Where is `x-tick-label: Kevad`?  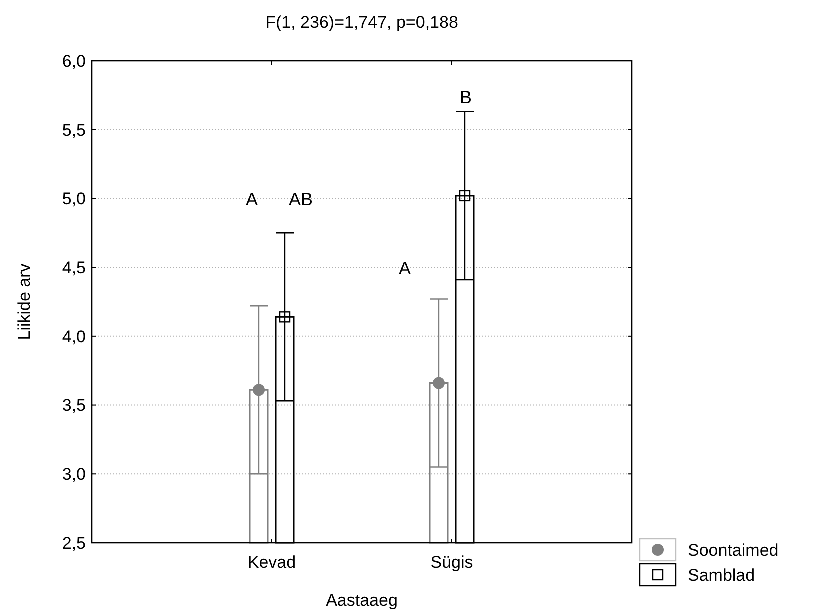
x-tick-label: Kevad is located at coordinates (272, 562).